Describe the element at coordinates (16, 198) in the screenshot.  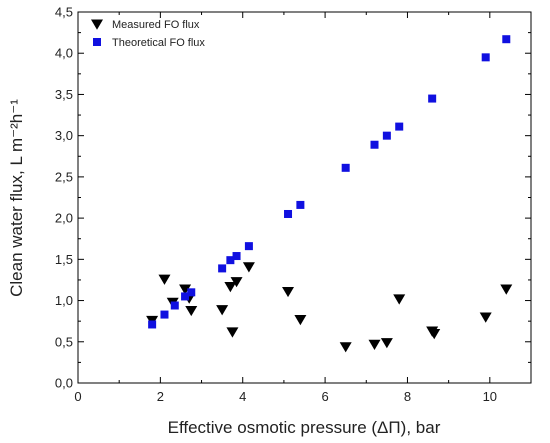
I see `y-axis-title: Clean water flux, L m⁻²h⁻¹` at that location.